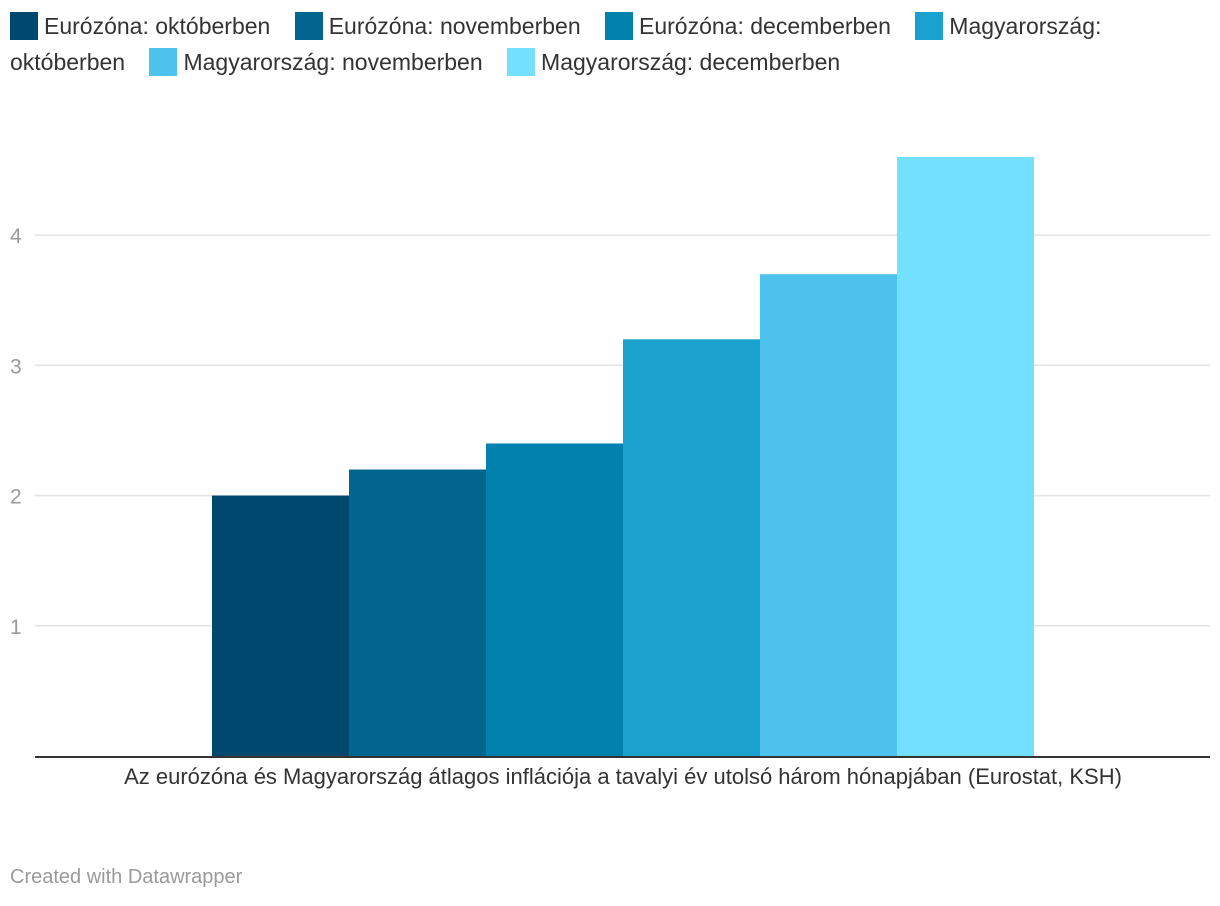  I want to click on legend-item: Magyarország: decemberben, so click(674, 62).